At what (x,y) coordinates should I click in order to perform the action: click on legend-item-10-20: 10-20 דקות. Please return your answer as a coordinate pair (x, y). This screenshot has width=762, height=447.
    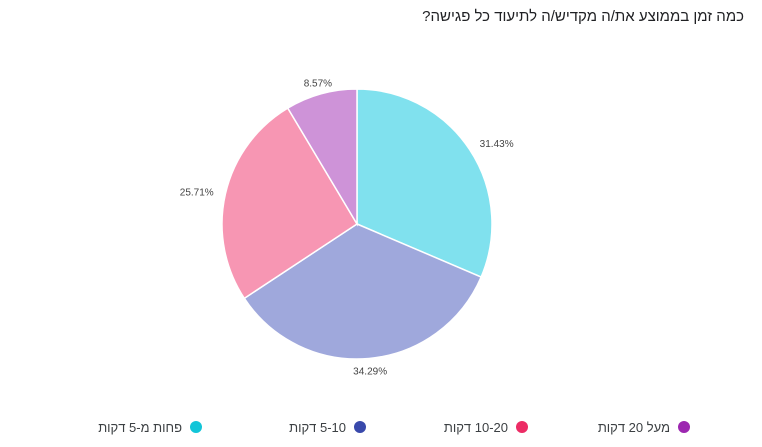
    Looking at the image, I should click on (458, 427).